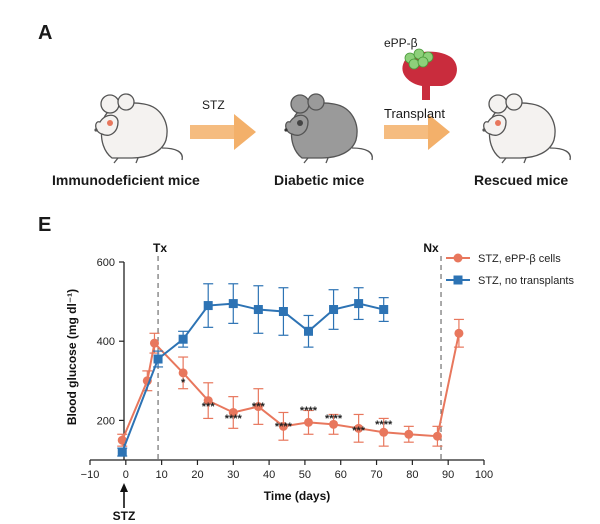  What do you see at coordinates (417, 132) in the screenshot?
I see `arrow-transplant-icon` at bounding box center [417, 132].